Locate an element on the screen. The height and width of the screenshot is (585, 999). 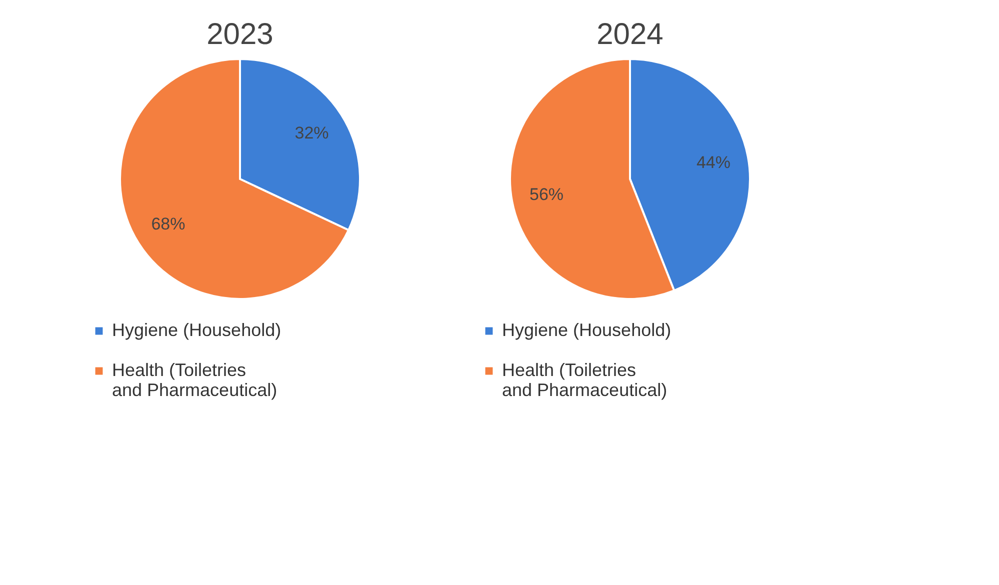
data-label: 56% is located at coordinates (546, 194).